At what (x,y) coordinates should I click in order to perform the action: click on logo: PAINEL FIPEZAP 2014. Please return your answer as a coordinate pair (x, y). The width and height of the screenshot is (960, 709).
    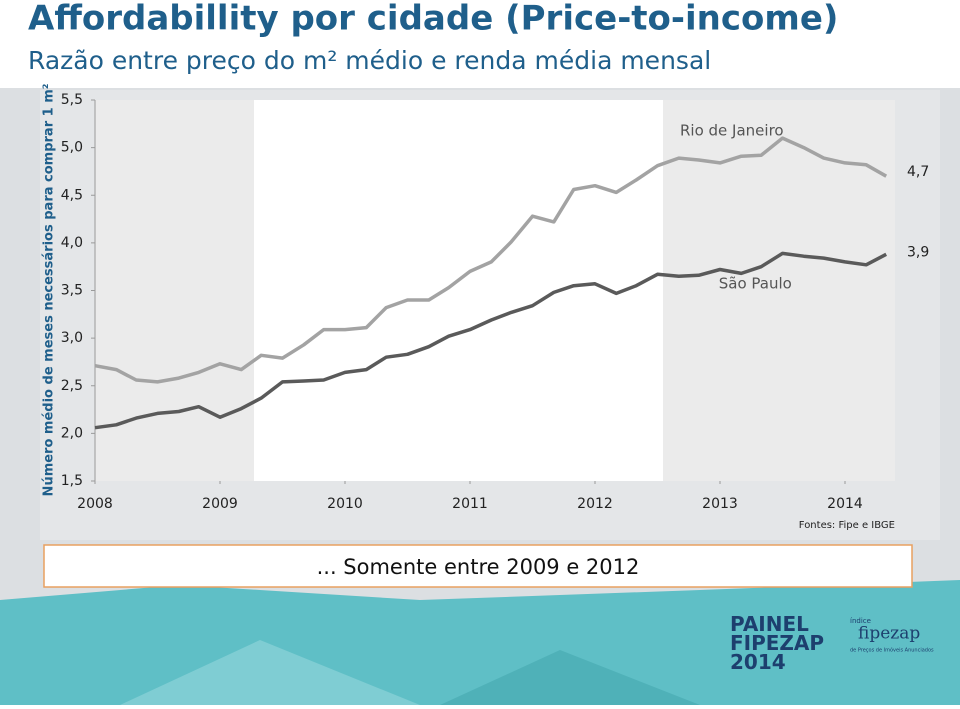
    Looking at the image, I should click on (777, 643).